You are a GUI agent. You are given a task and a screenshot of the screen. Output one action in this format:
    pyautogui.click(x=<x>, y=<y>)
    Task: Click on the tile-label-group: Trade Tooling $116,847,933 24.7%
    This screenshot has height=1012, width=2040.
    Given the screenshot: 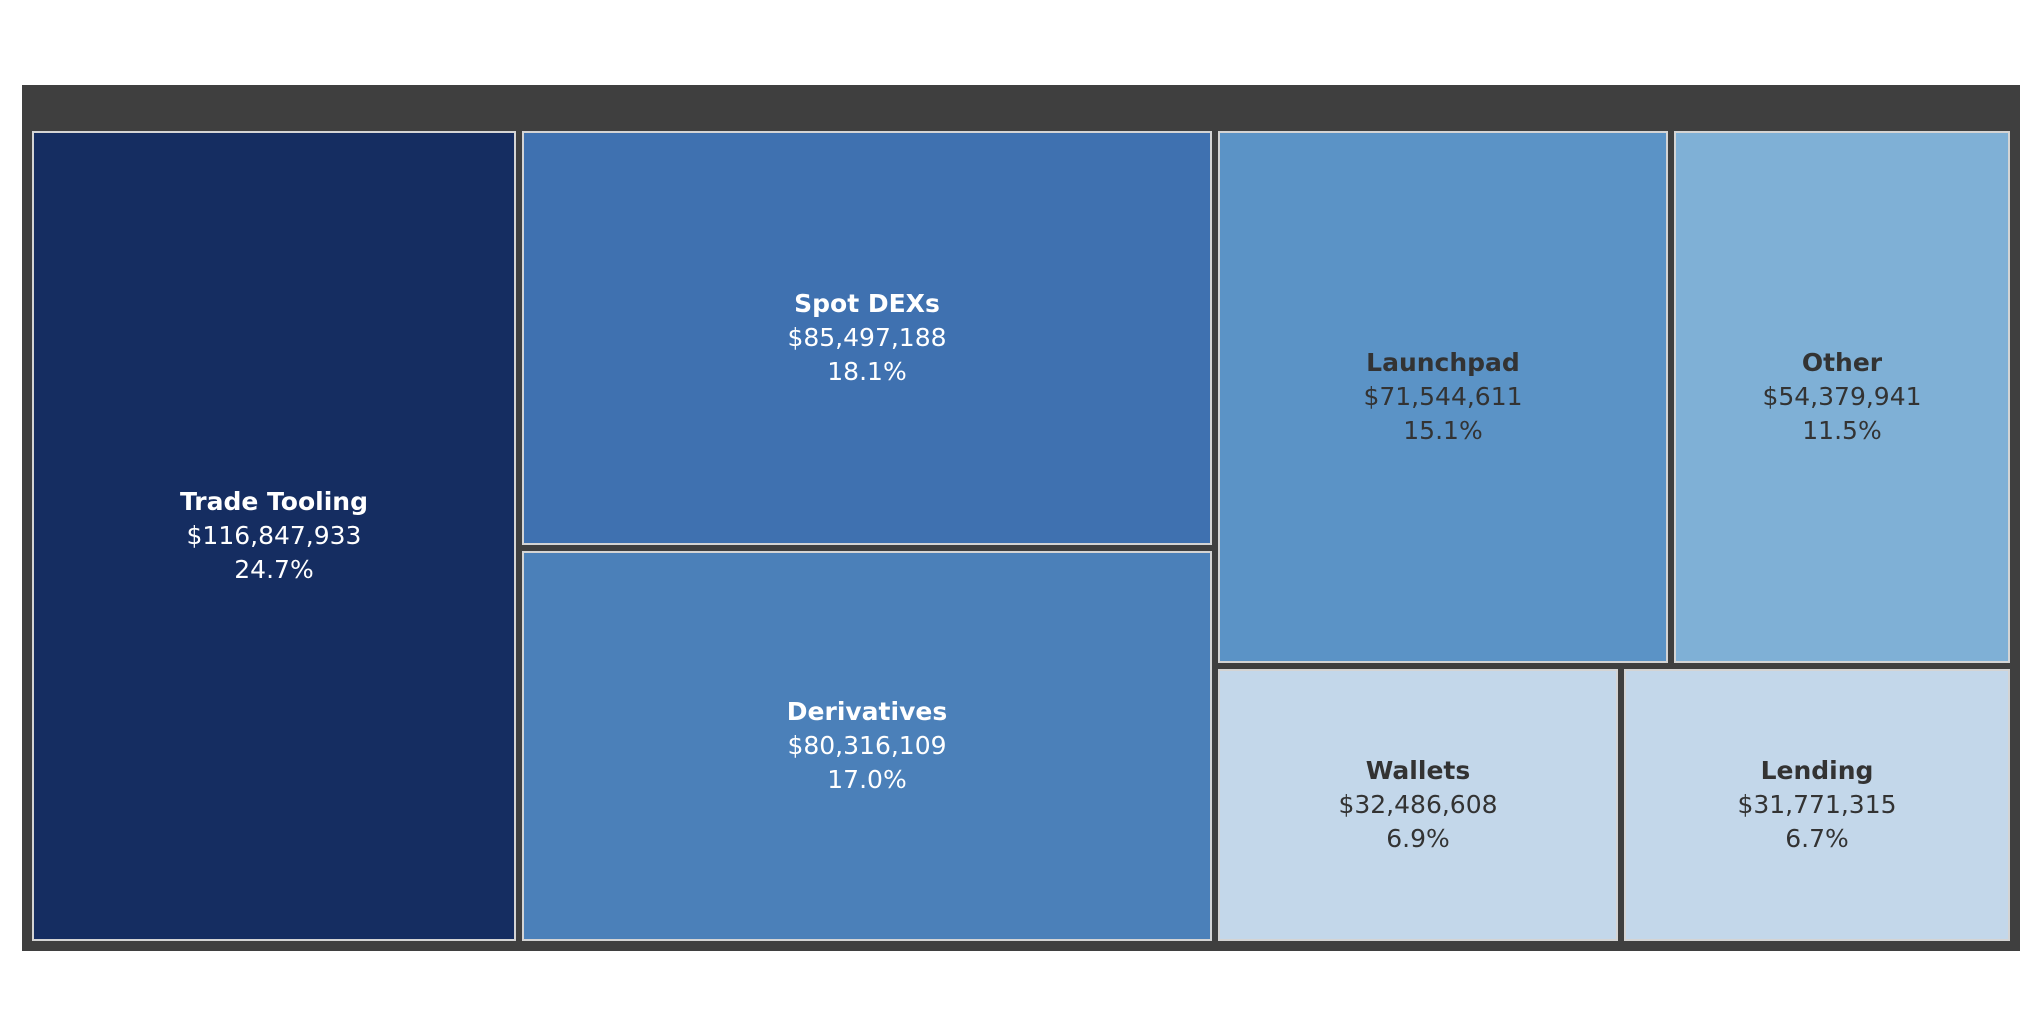 What is the action you would take?
    pyautogui.click(x=274, y=535)
    